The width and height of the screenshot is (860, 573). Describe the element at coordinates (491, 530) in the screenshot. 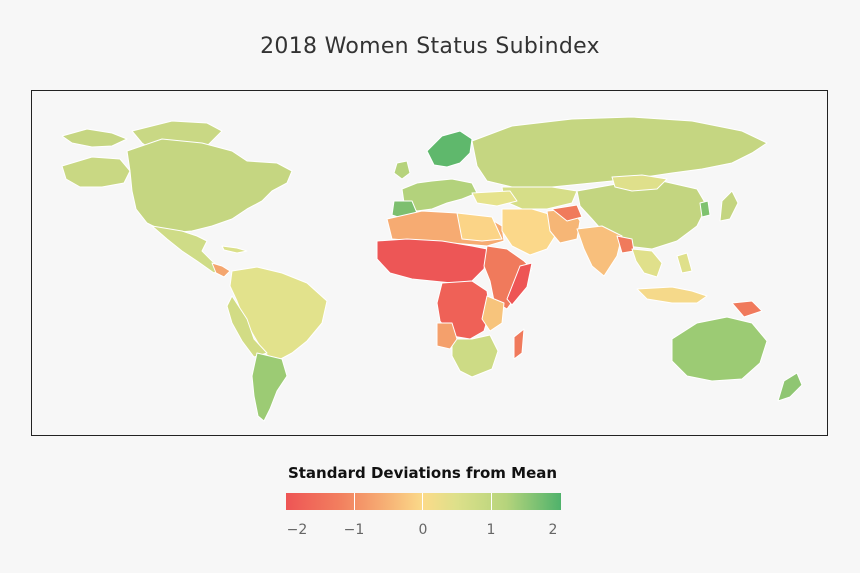

I see `legend-label-1: 1` at that location.